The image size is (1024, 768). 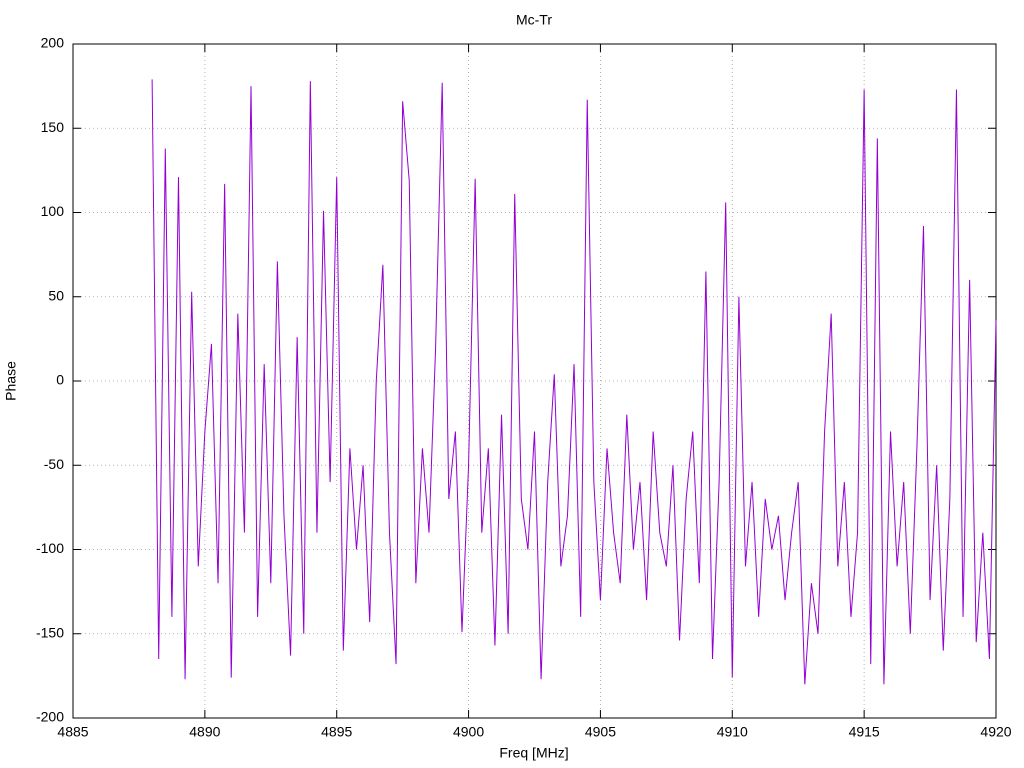 What do you see at coordinates (600, 732) in the screenshot?
I see `x-tick-label: 4905` at bounding box center [600, 732].